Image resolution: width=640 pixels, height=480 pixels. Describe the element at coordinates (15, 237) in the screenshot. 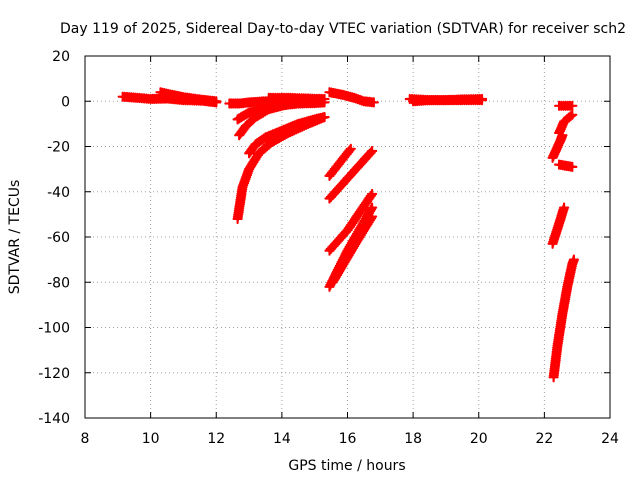

I see `y-axis-title: SDTVAR / TECUs` at that location.